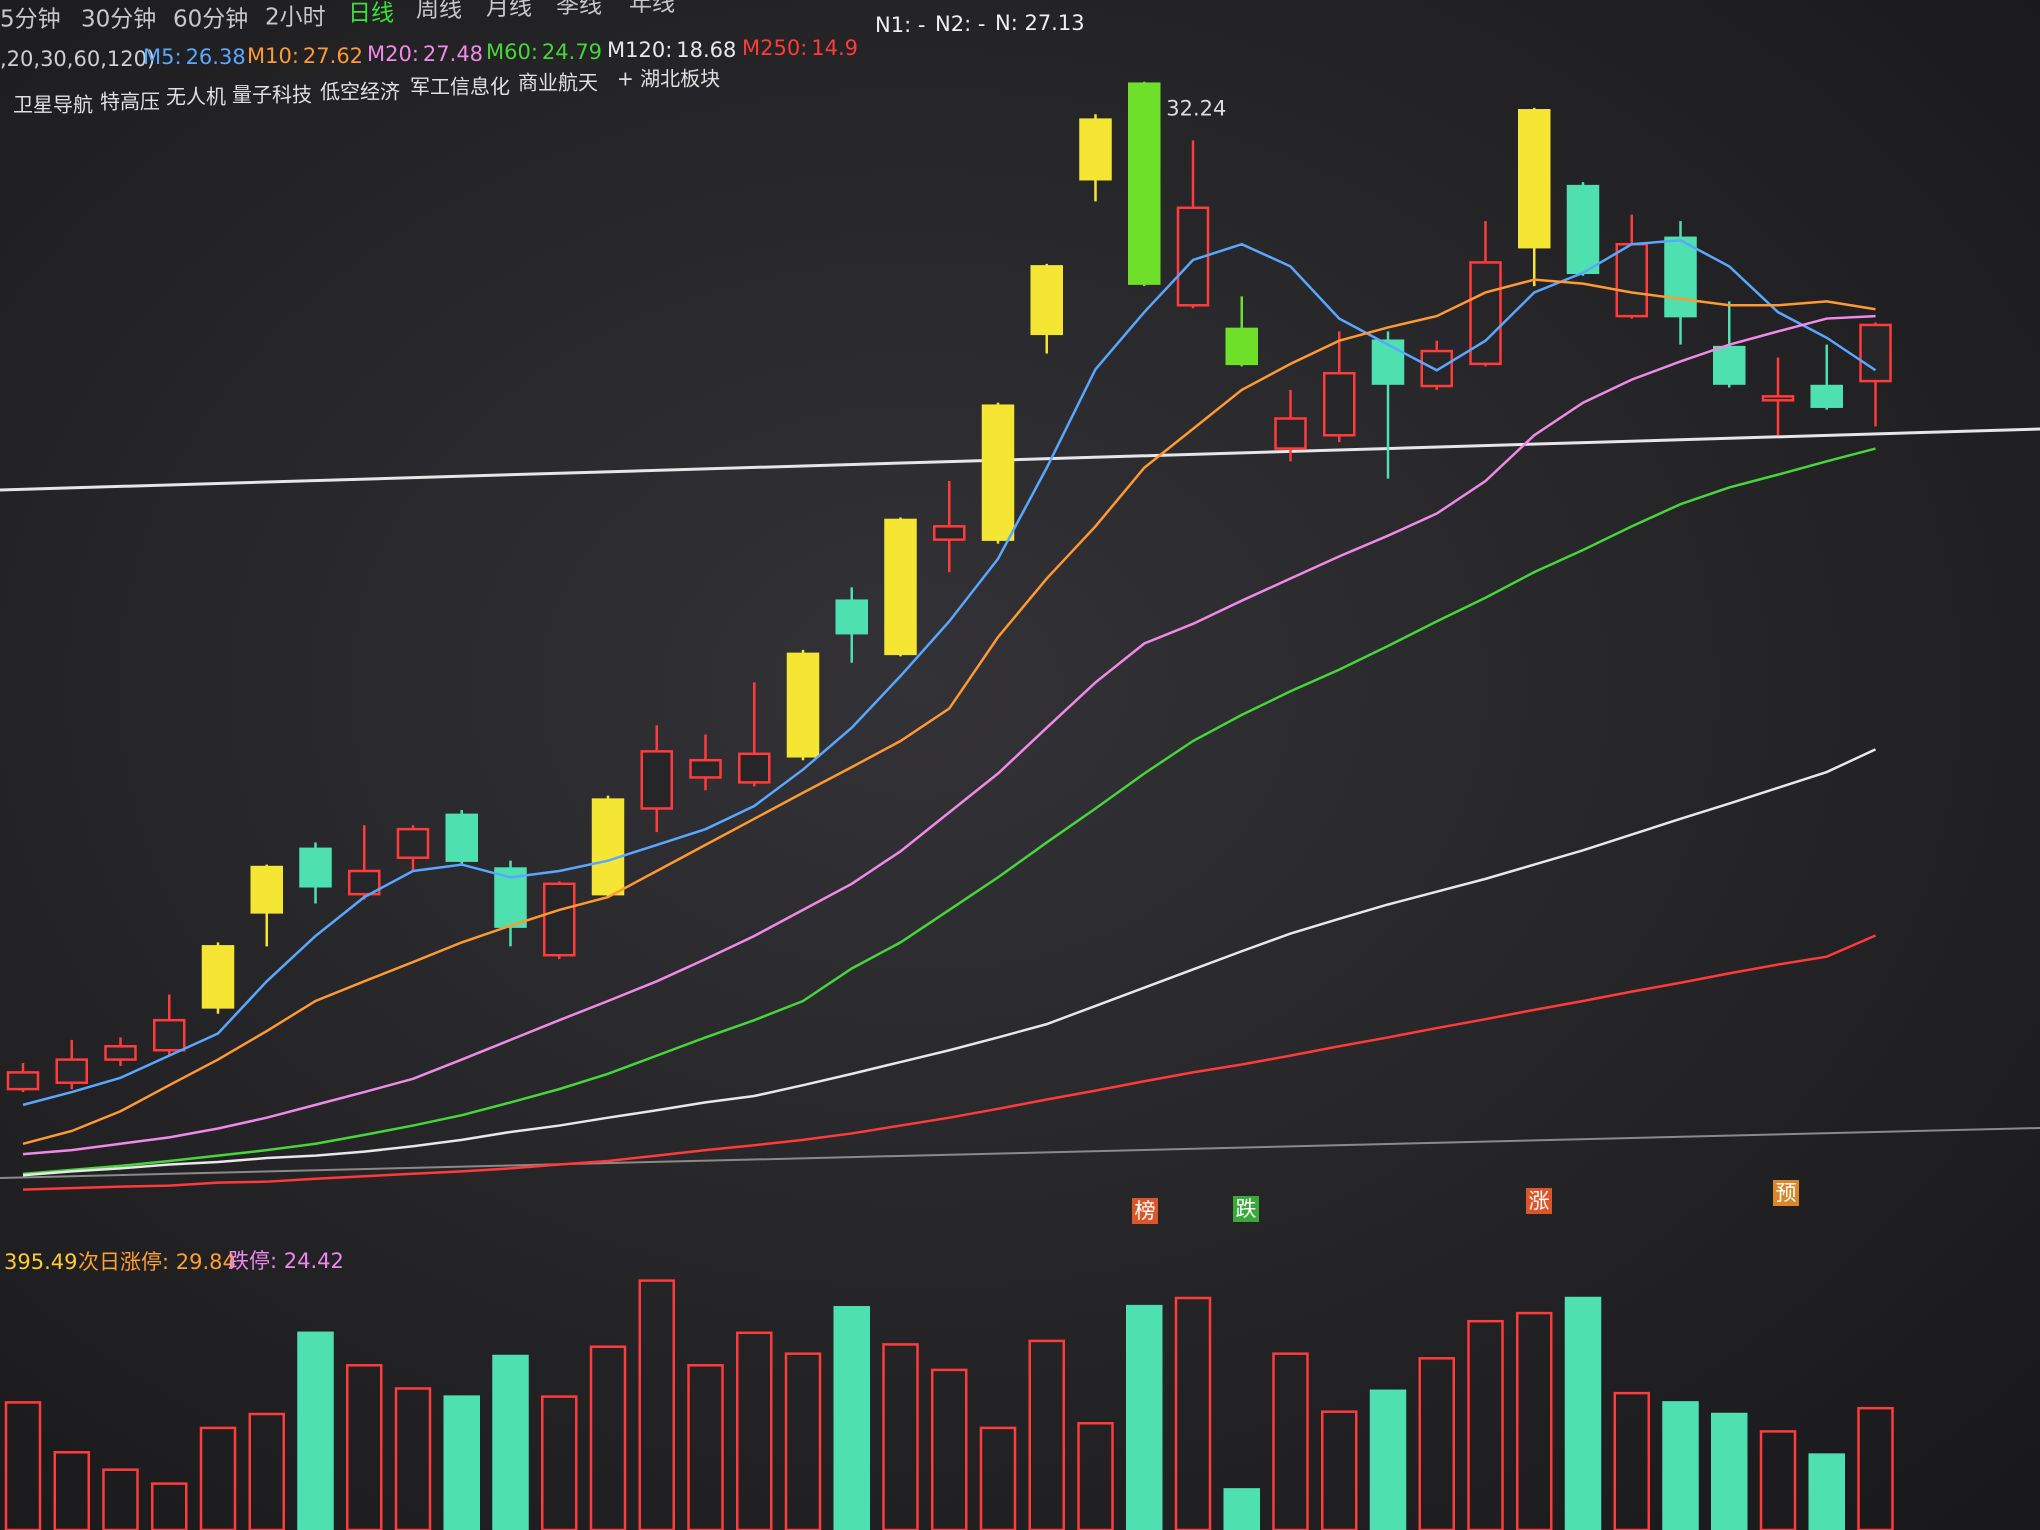 The height and width of the screenshot is (1530, 2040). What do you see at coordinates (579, 9) in the screenshot?
I see `period-tab: 季线` at bounding box center [579, 9].